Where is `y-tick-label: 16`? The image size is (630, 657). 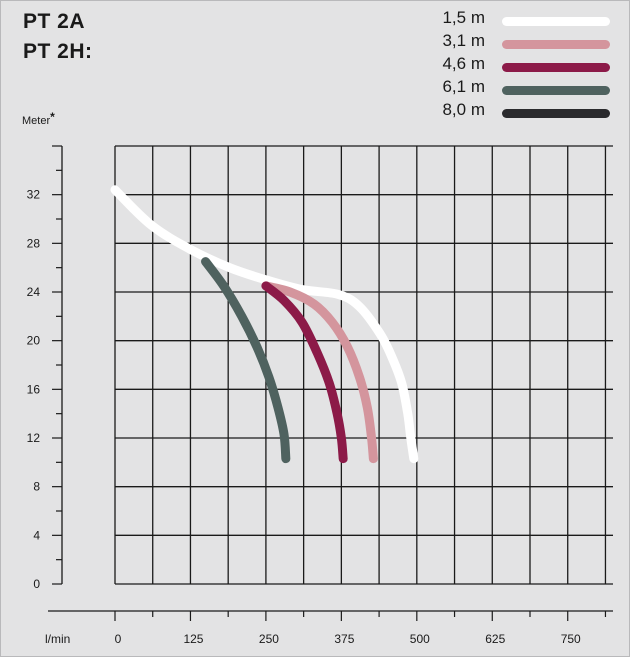
y-tick-label: 16 is located at coordinates (34, 389).